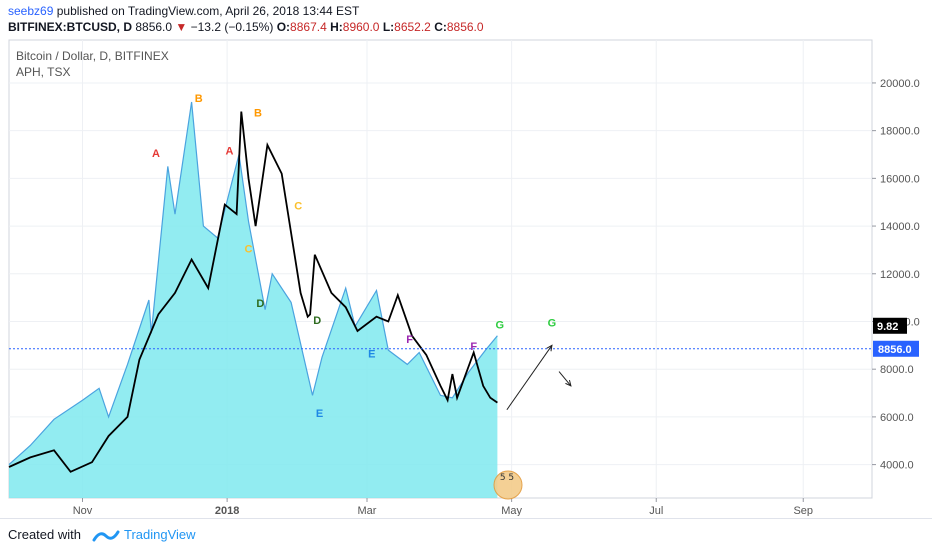  I want to click on symbol-name: BITFINEX:BTCUSD, D, so click(70, 27).